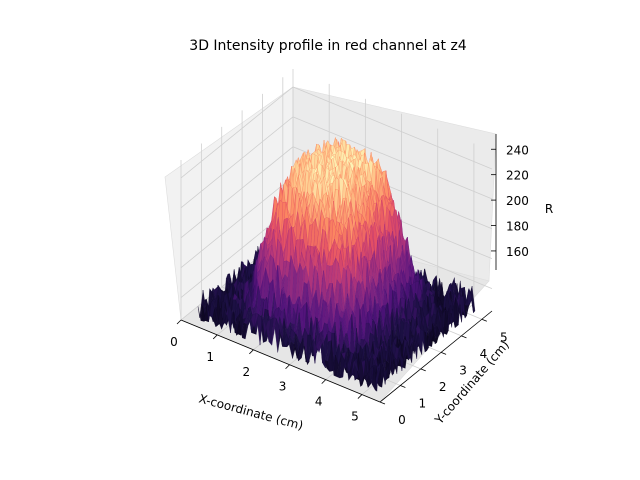 This screenshot has width=640, height=480. I want to click on x-tick-labels: 0 1 2 3 4 5, so click(266, 371).